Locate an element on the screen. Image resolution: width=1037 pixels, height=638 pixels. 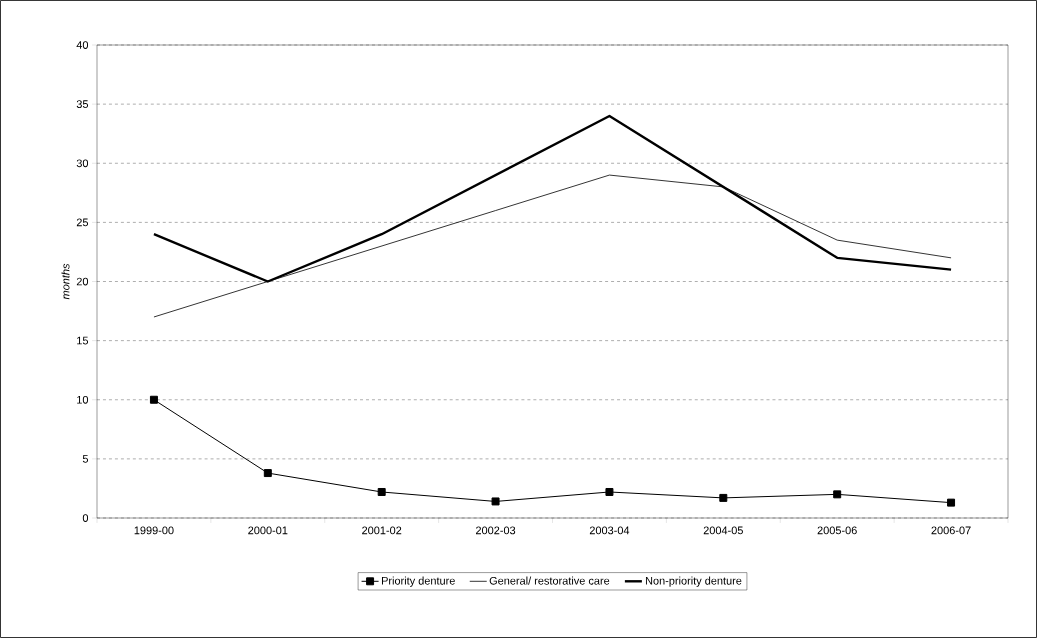
legend-label: General/ restorative care is located at coordinates (549, 580).